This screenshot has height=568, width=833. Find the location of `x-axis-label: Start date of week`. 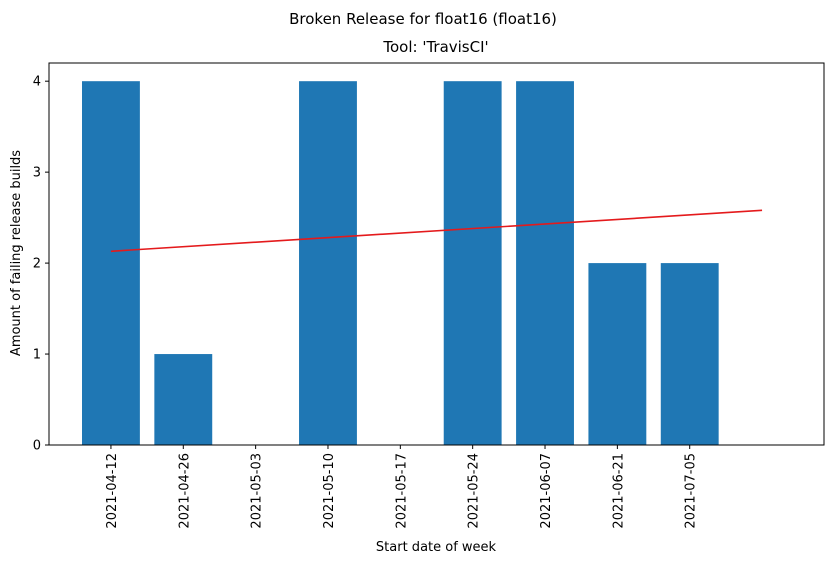

x-axis-label: Start date of week is located at coordinates (436, 547).